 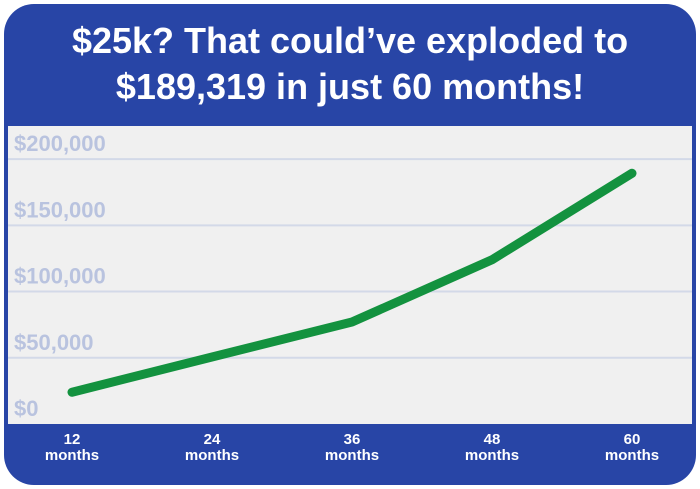 I want to click on x-tick-label: 36 months, so click(x=352, y=447).